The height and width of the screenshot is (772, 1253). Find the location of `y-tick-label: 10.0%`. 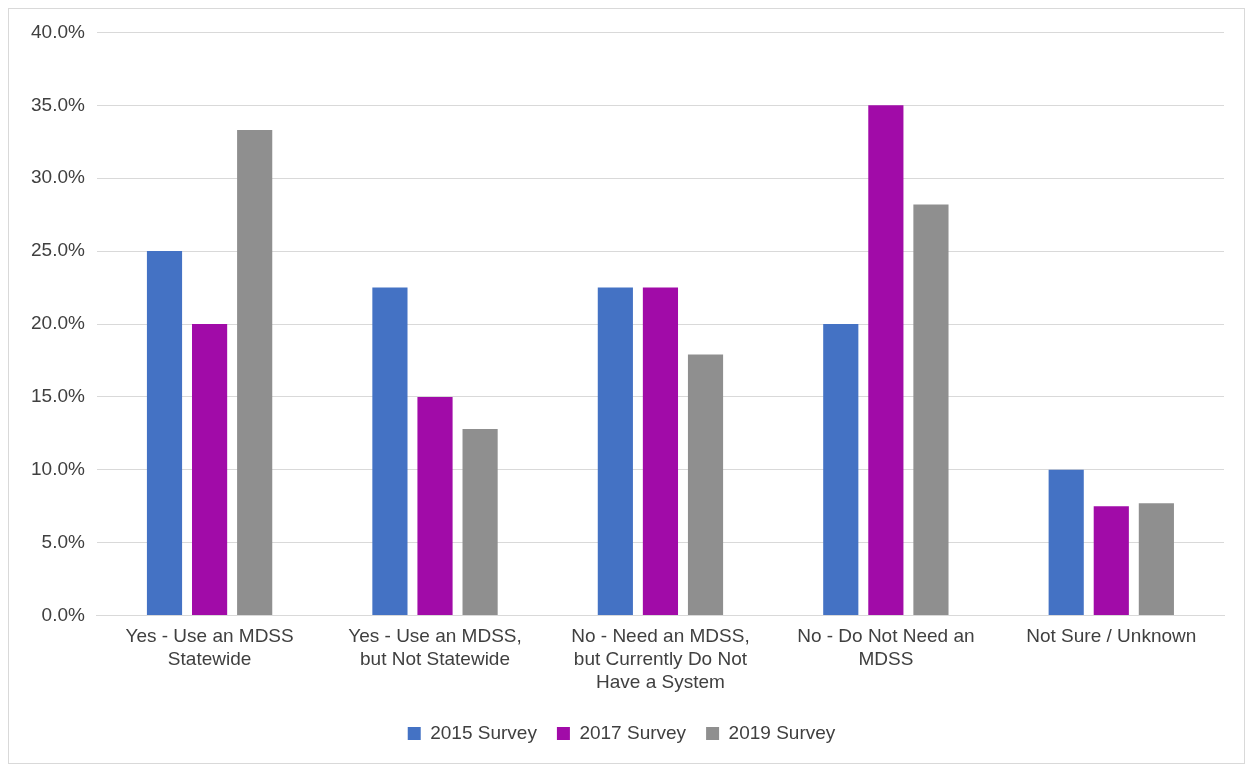

y-tick-label: 10.0% is located at coordinates (58, 469).